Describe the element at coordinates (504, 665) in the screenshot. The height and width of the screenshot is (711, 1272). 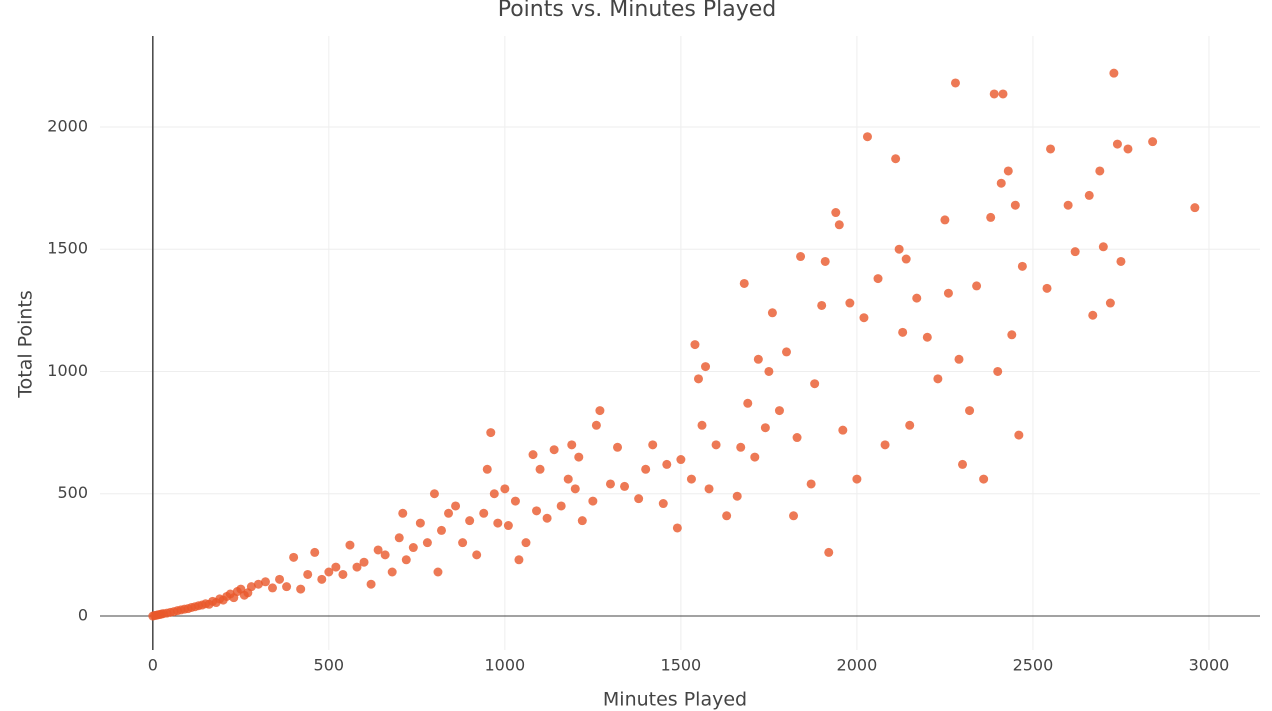
I see `x-tick-label: 1000` at that location.